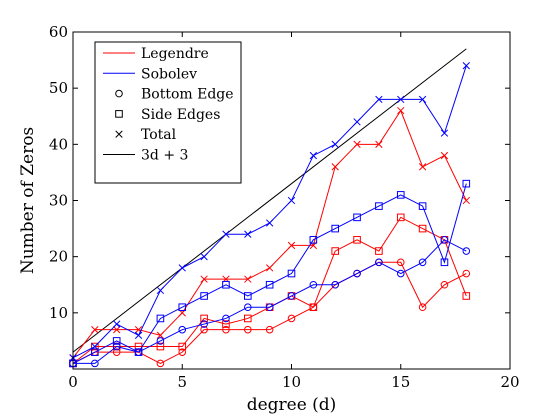 This screenshot has height=420, width=560. What do you see at coordinates (58, 32) in the screenshot?
I see `y-tick-label: 60` at bounding box center [58, 32].